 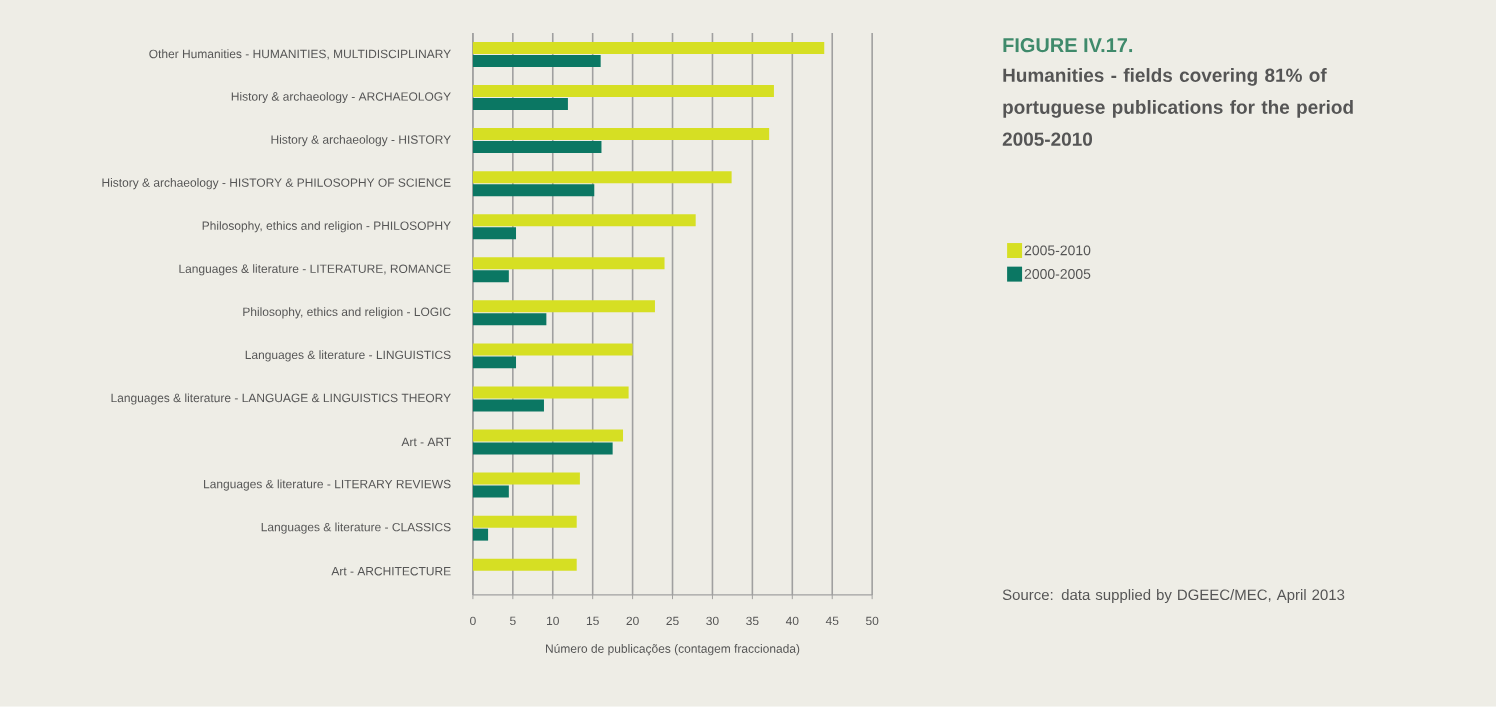 I want to click on y-tick-label: Art - ARCHITECTURE, so click(x=391, y=571).